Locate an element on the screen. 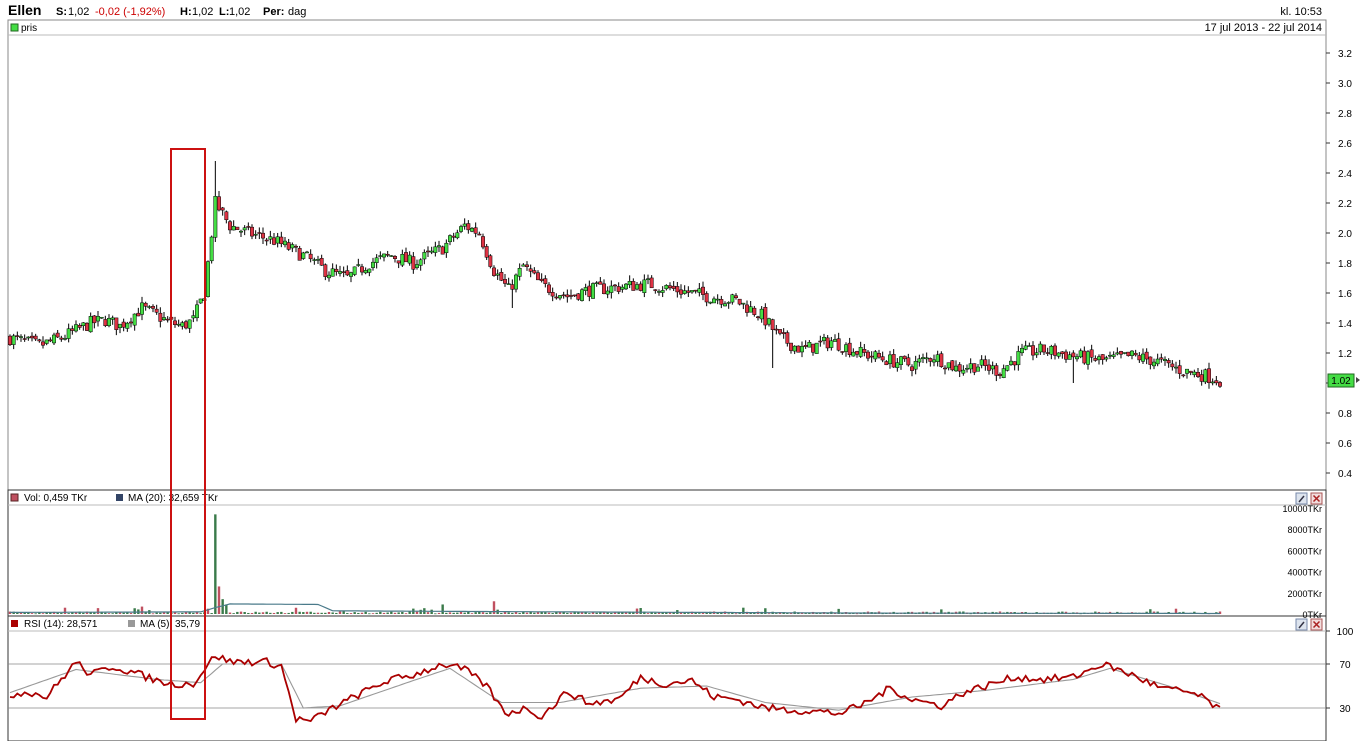 The height and width of the screenshot is (741, 1364). volume-settings-icon is located at coordinates (1301, 498).